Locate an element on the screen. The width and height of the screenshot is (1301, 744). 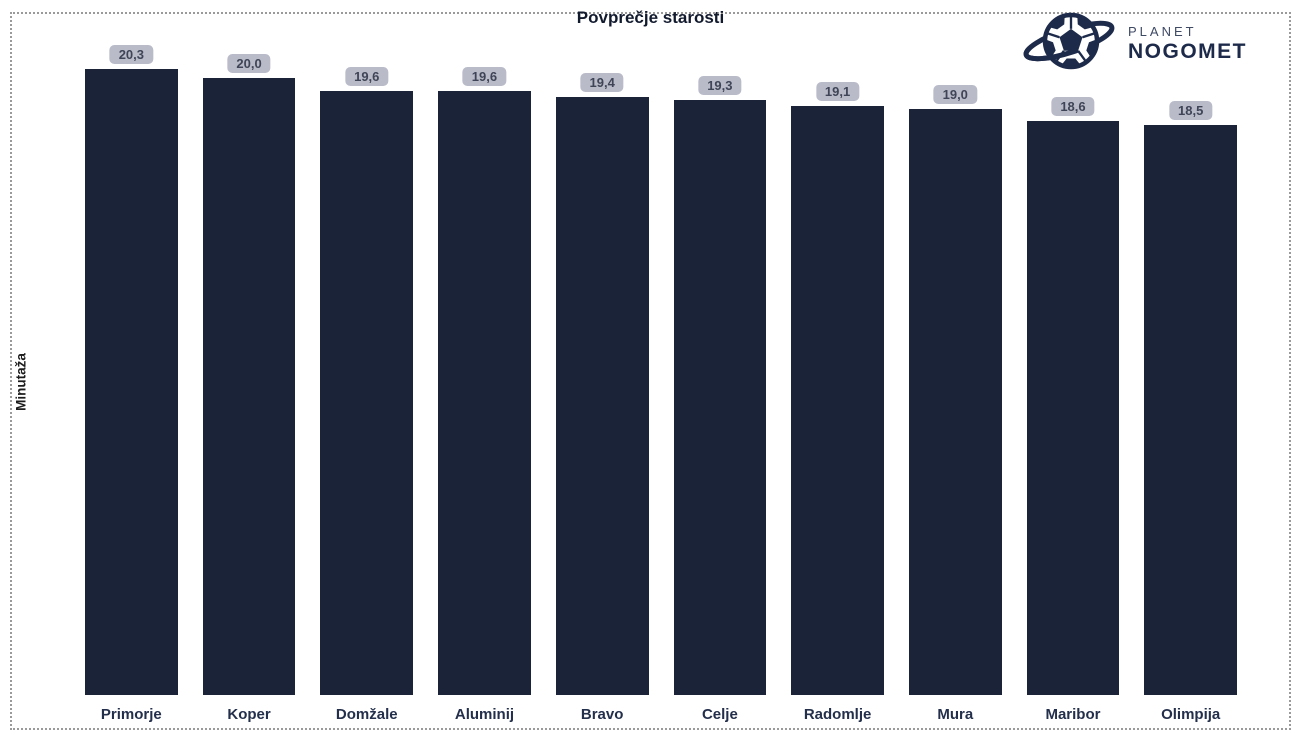
planet-nogomet-logo: PLANET NOGOMET is located at coordinates (1133, 43).